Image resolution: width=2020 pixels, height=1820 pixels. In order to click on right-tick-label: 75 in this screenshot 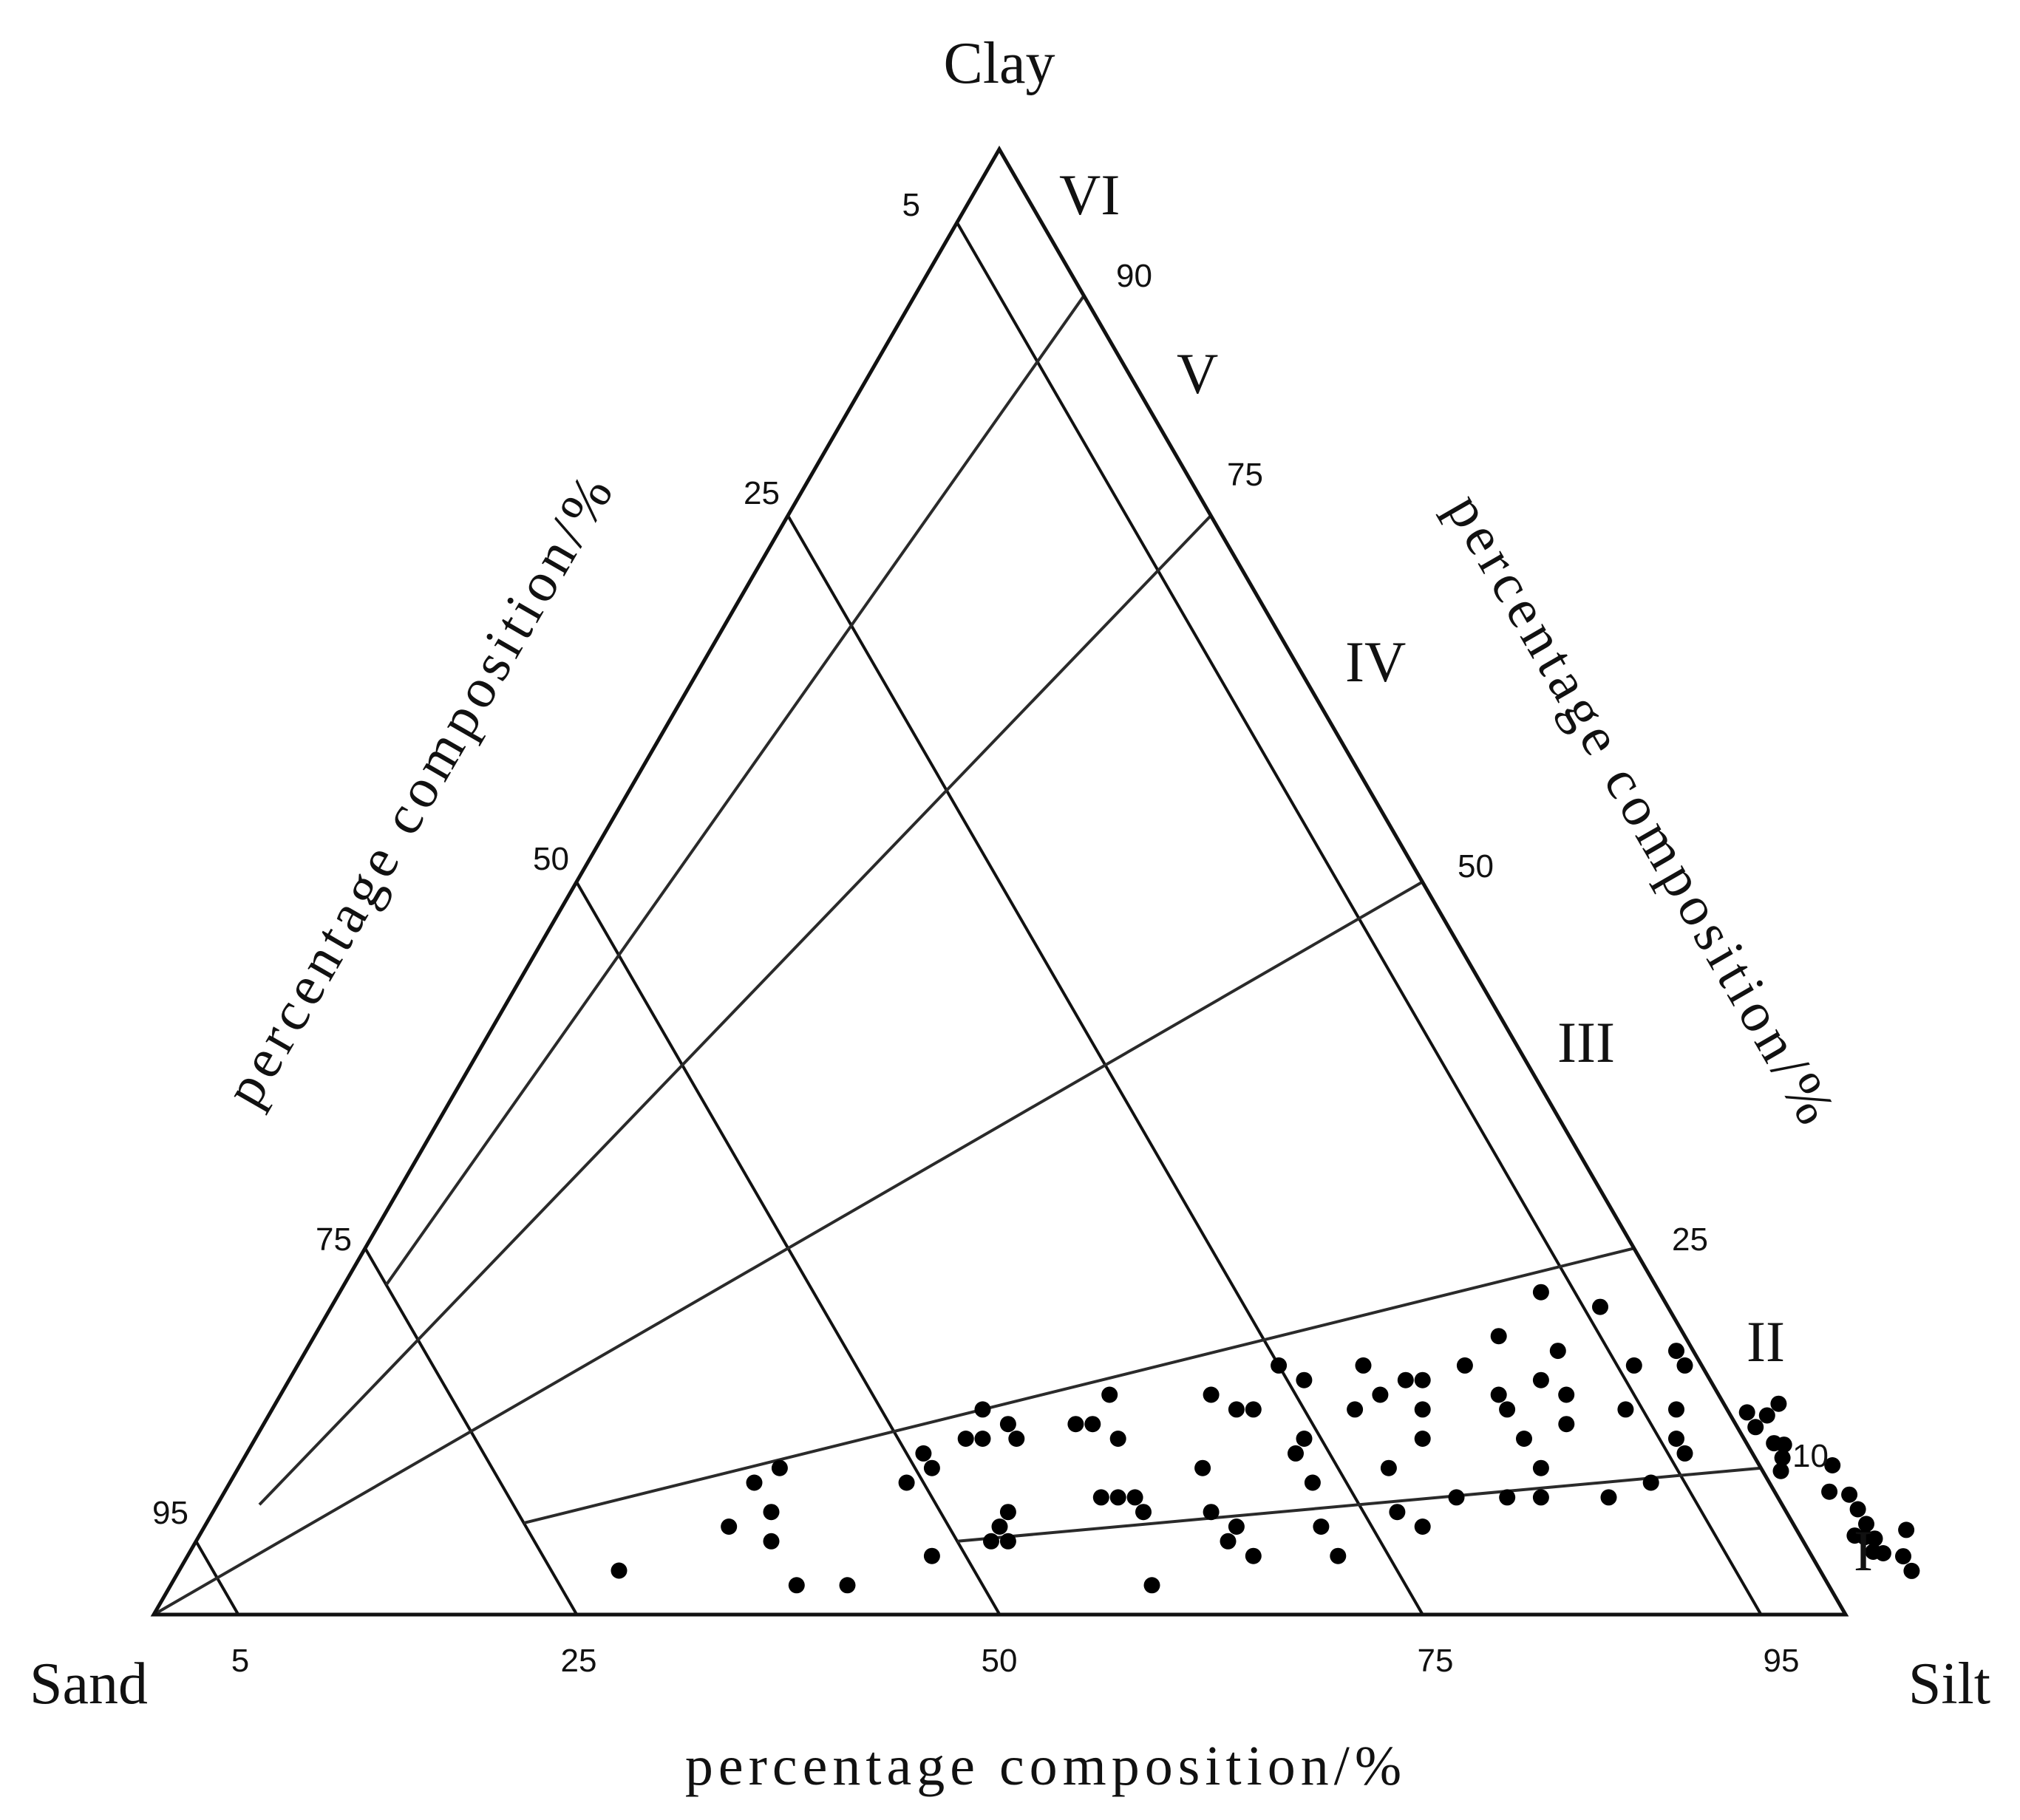, I will do `click(1245, 475)`.